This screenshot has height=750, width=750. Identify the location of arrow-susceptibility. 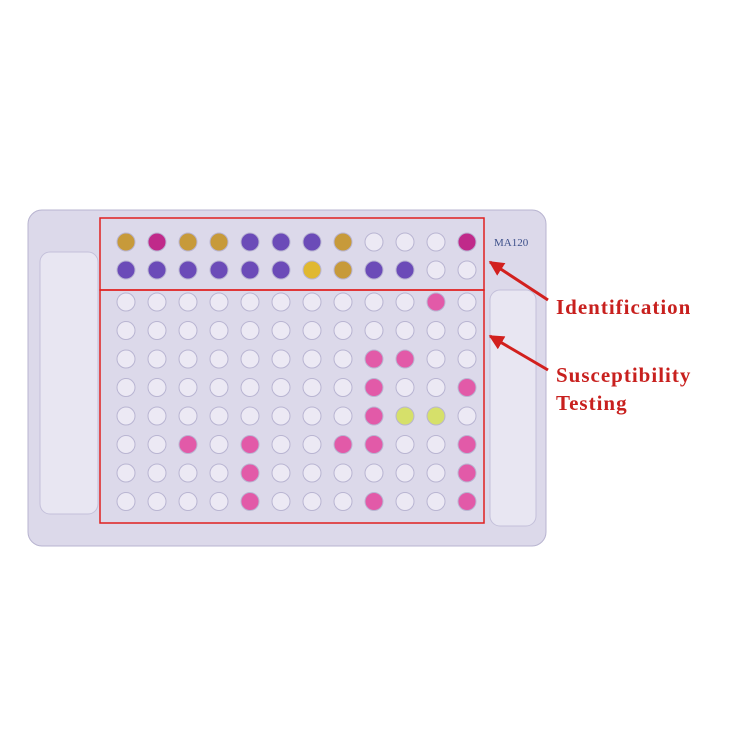
(518, 353).